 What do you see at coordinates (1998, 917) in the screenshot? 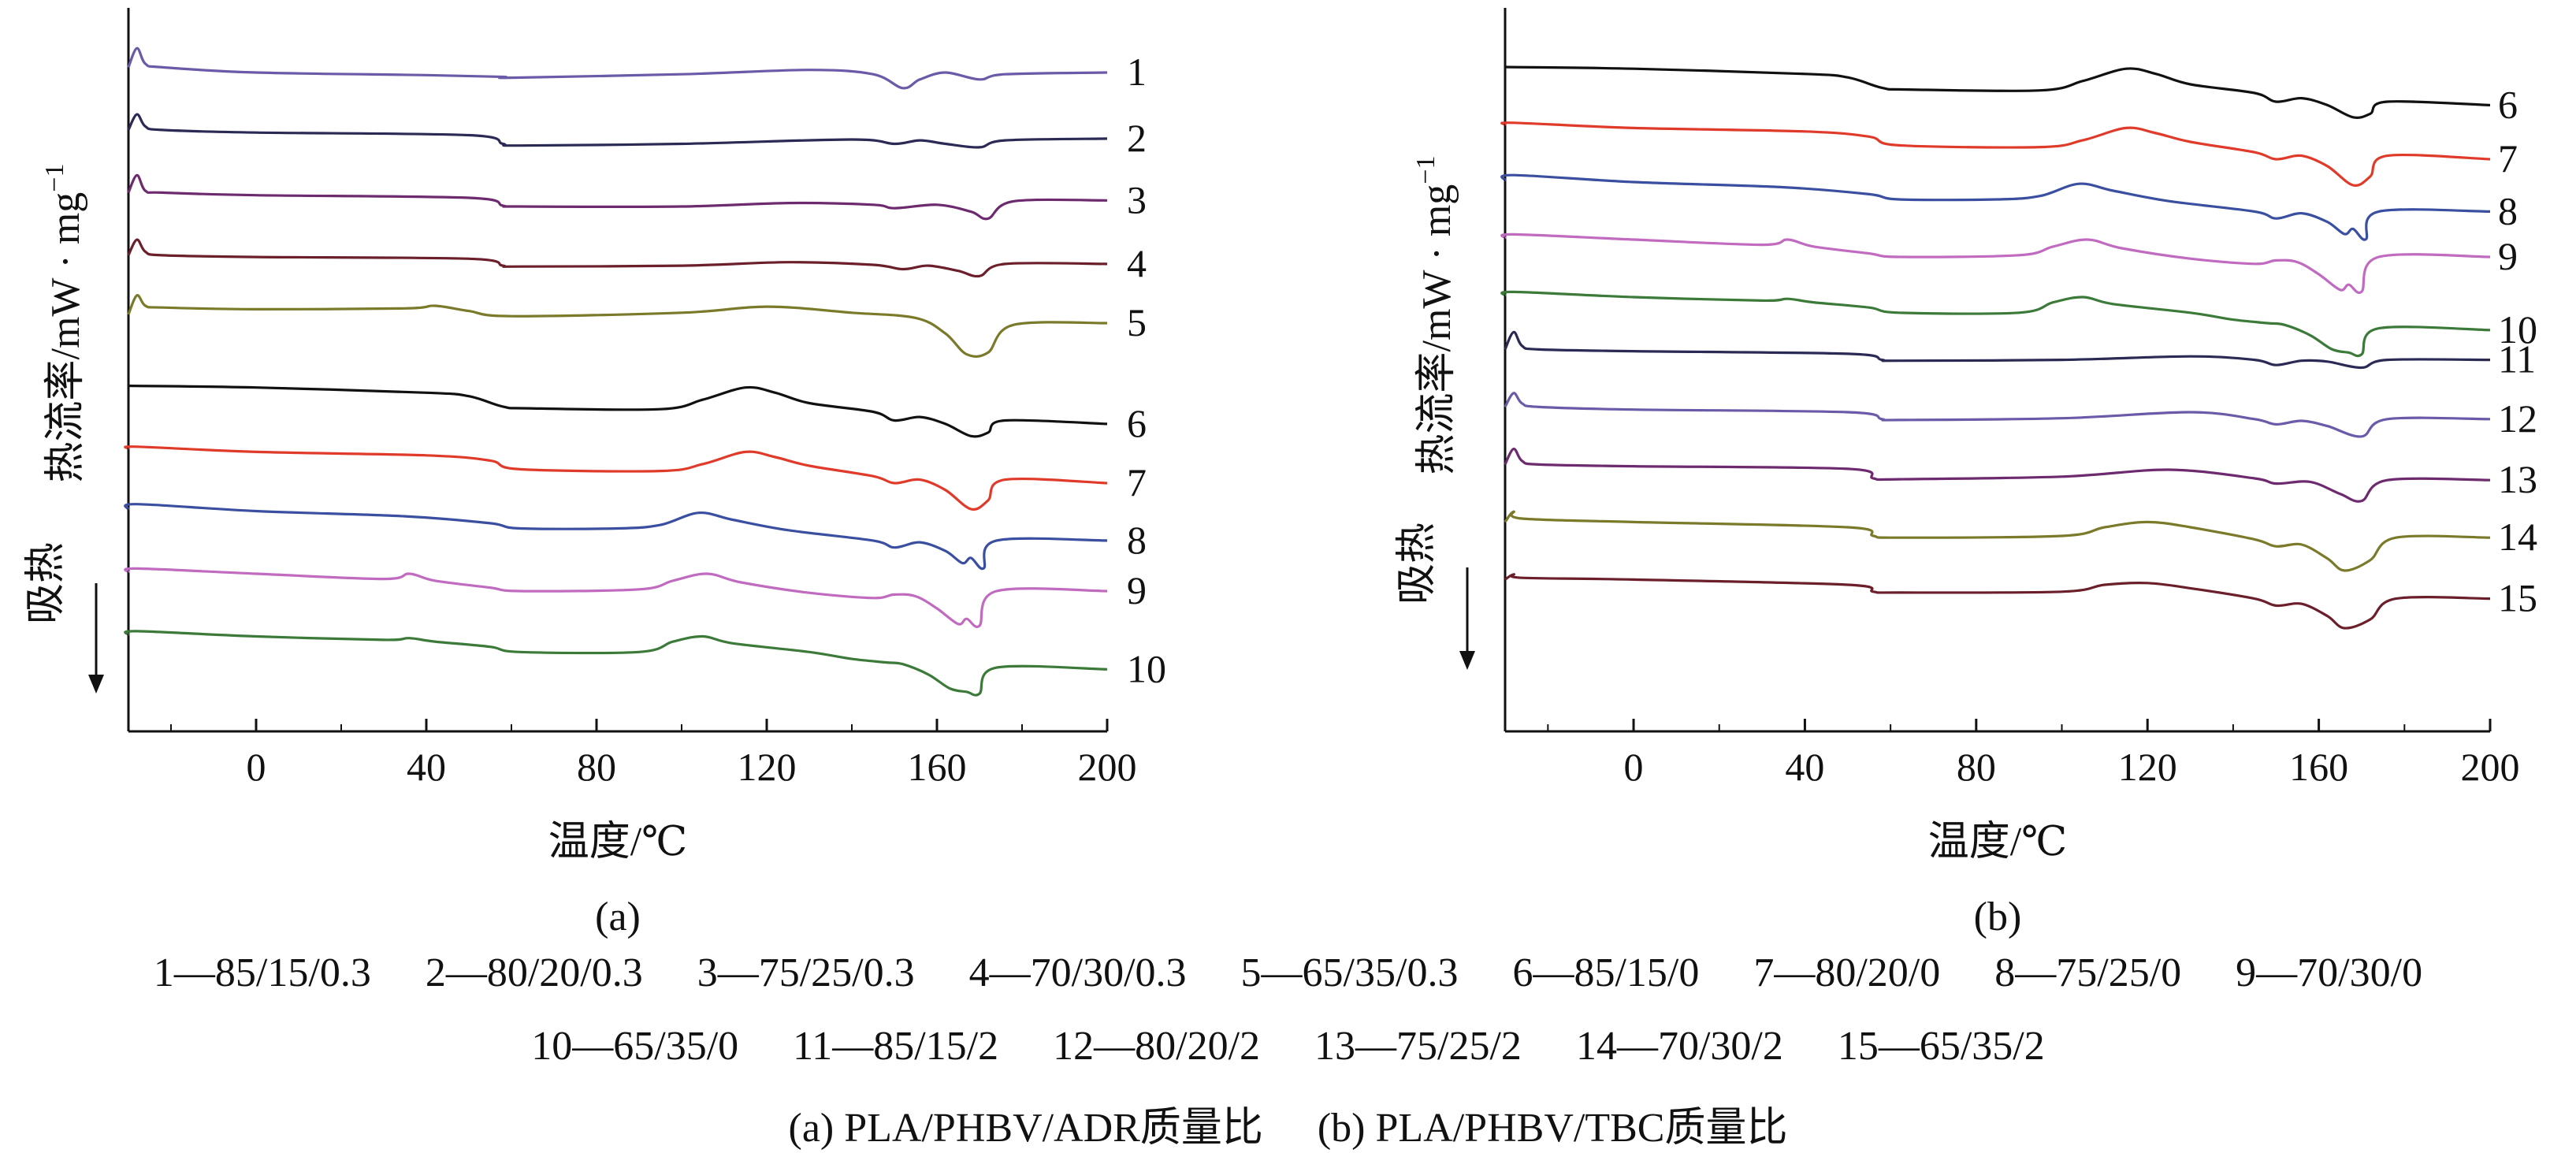
I see `panel-label: (b)` at bounding box center [1998, 917].